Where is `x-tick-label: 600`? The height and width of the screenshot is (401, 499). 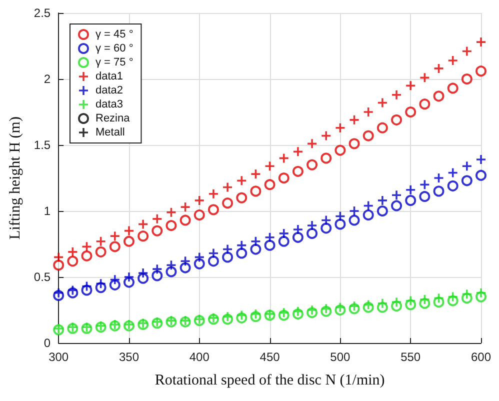 x-tick-label: 600 is located at coordinates (481, 357).